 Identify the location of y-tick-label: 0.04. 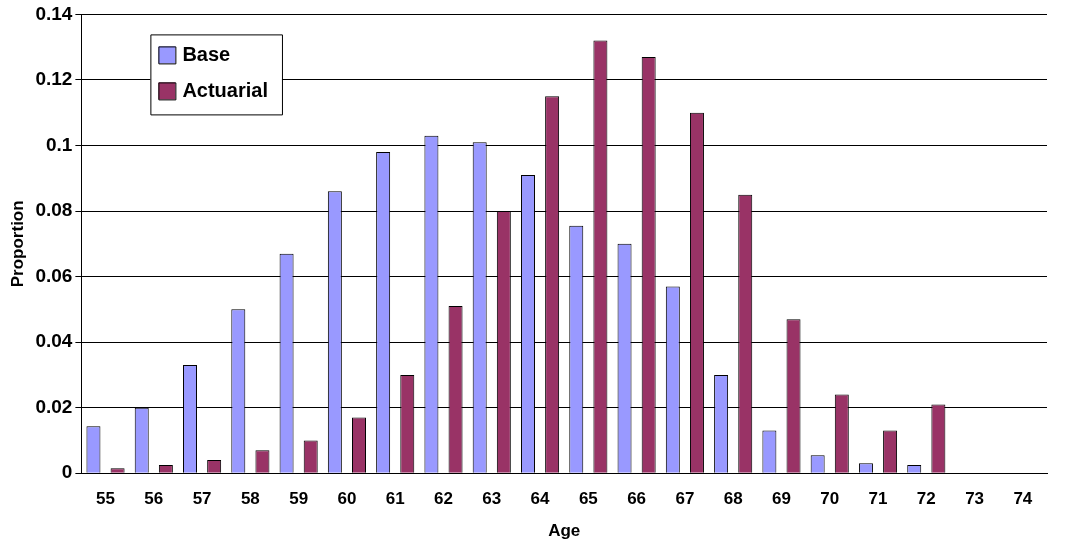
(54, 341).